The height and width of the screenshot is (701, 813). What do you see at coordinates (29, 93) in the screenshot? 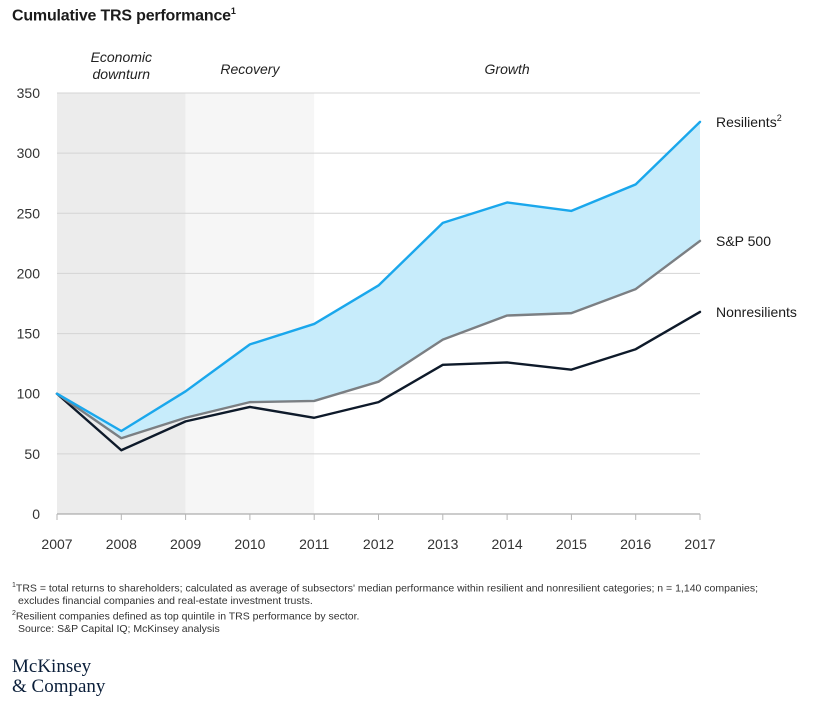
I see `y-tick-label-7: 350` at bounding box center [29, 93].